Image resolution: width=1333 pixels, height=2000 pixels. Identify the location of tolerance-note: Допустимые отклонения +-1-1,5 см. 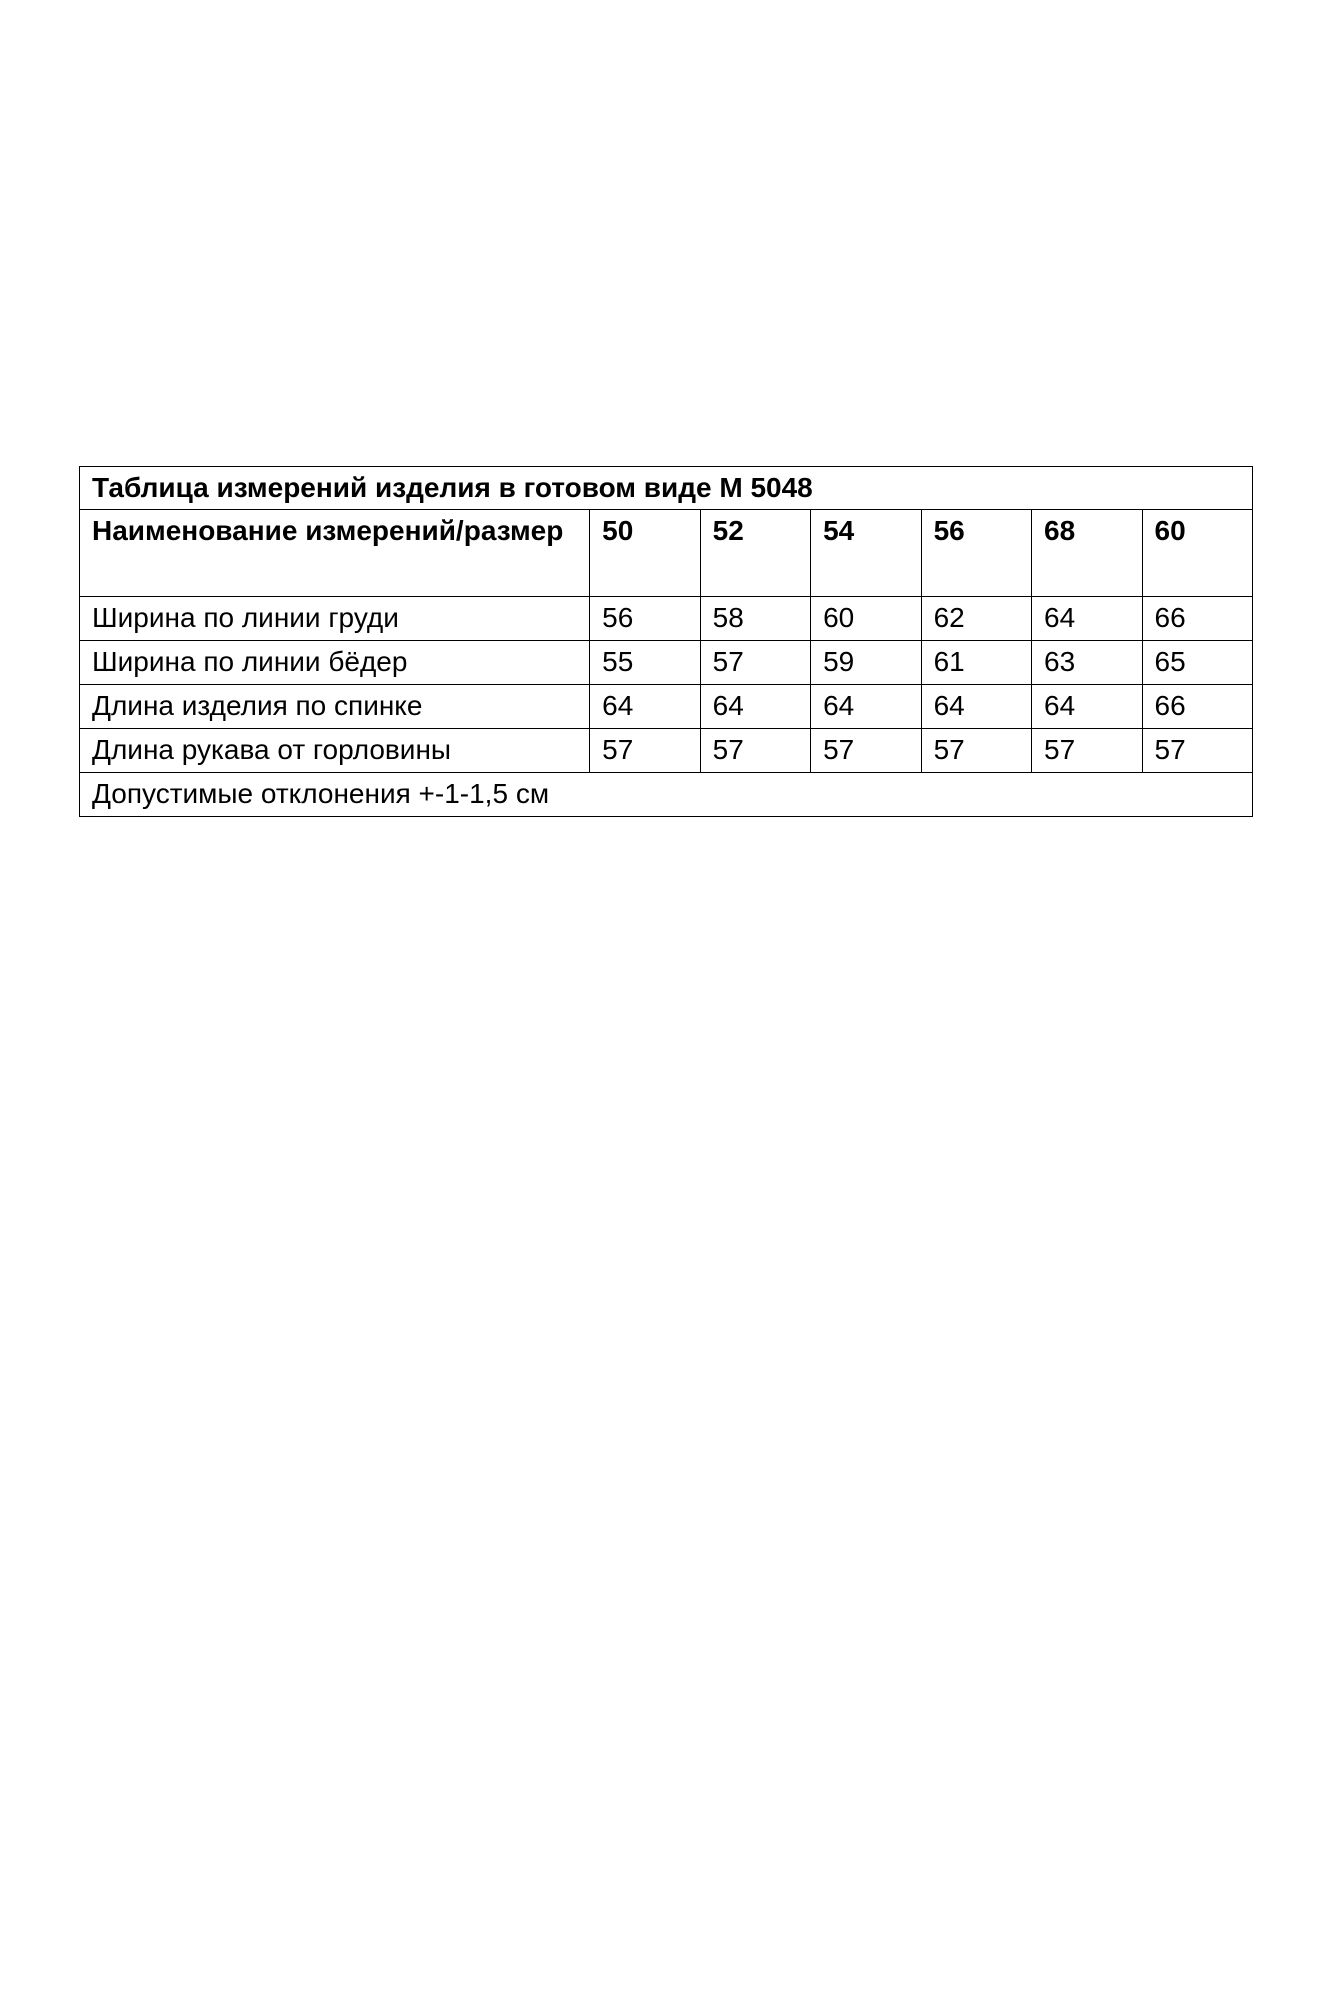
(666, 794).